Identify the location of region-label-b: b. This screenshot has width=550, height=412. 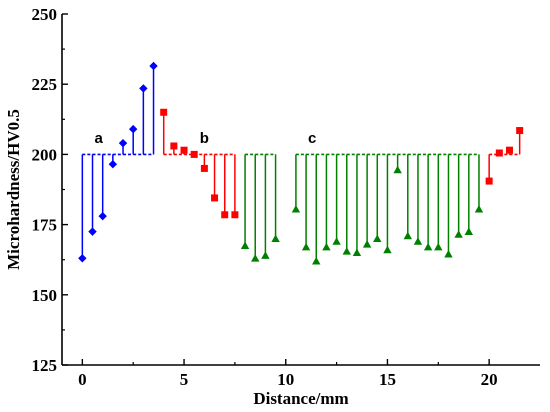
(204, 138).